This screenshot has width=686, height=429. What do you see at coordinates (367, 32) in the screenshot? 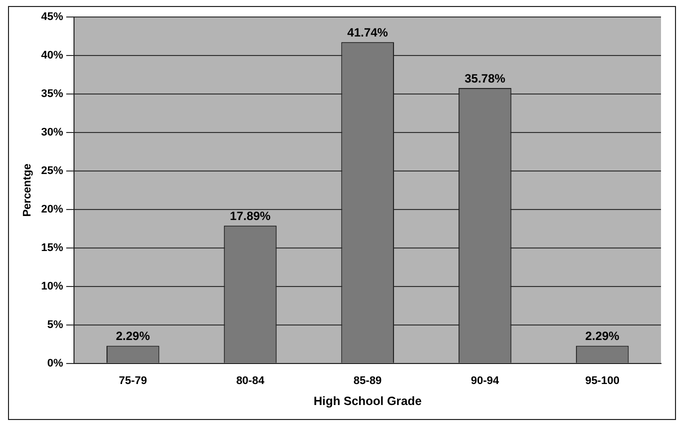
I see `data-label: 41.74%` at bounding box center [367, 32].